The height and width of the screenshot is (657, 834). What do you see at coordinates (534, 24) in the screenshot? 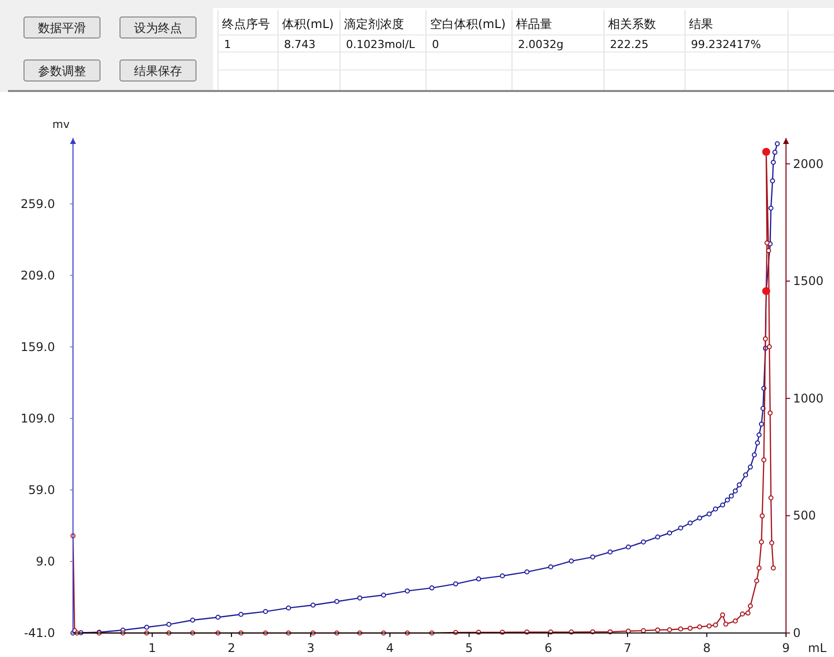
I see `category-label: 样品量` at bounding box center [534, 24].